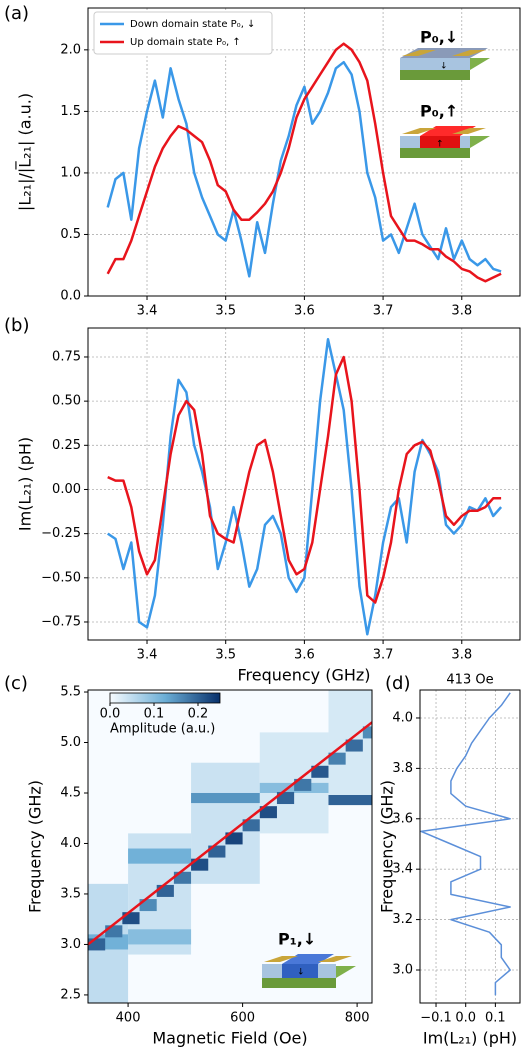 Image resolution: width=529 pixels, height=1053 pixels. What do you see at coordinates (465, 844) in the screenshot?
I see `data-line` at bounding box center [465, 844].